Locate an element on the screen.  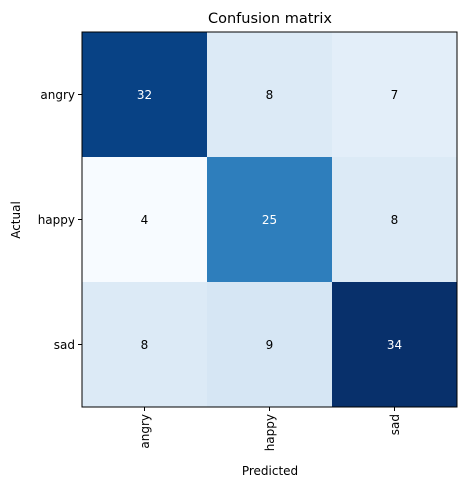
x-tick-label: happy is located at coordinates (270, 432).